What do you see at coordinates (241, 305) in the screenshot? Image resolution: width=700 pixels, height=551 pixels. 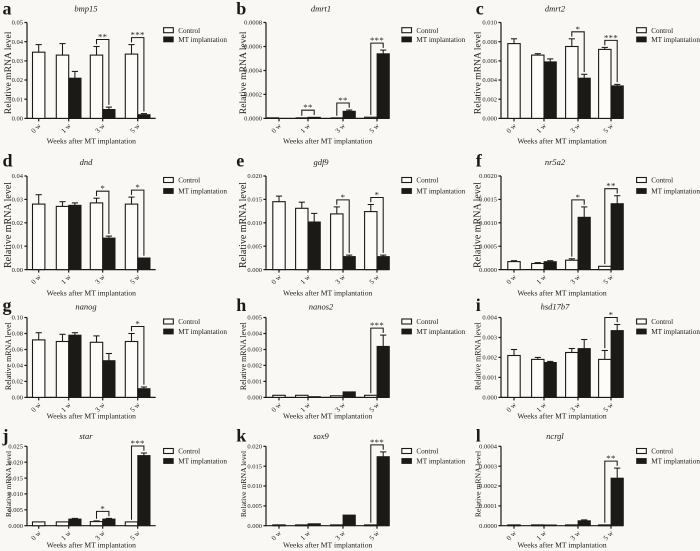 I see `svg-text: h` at bounding box center [241, 305].